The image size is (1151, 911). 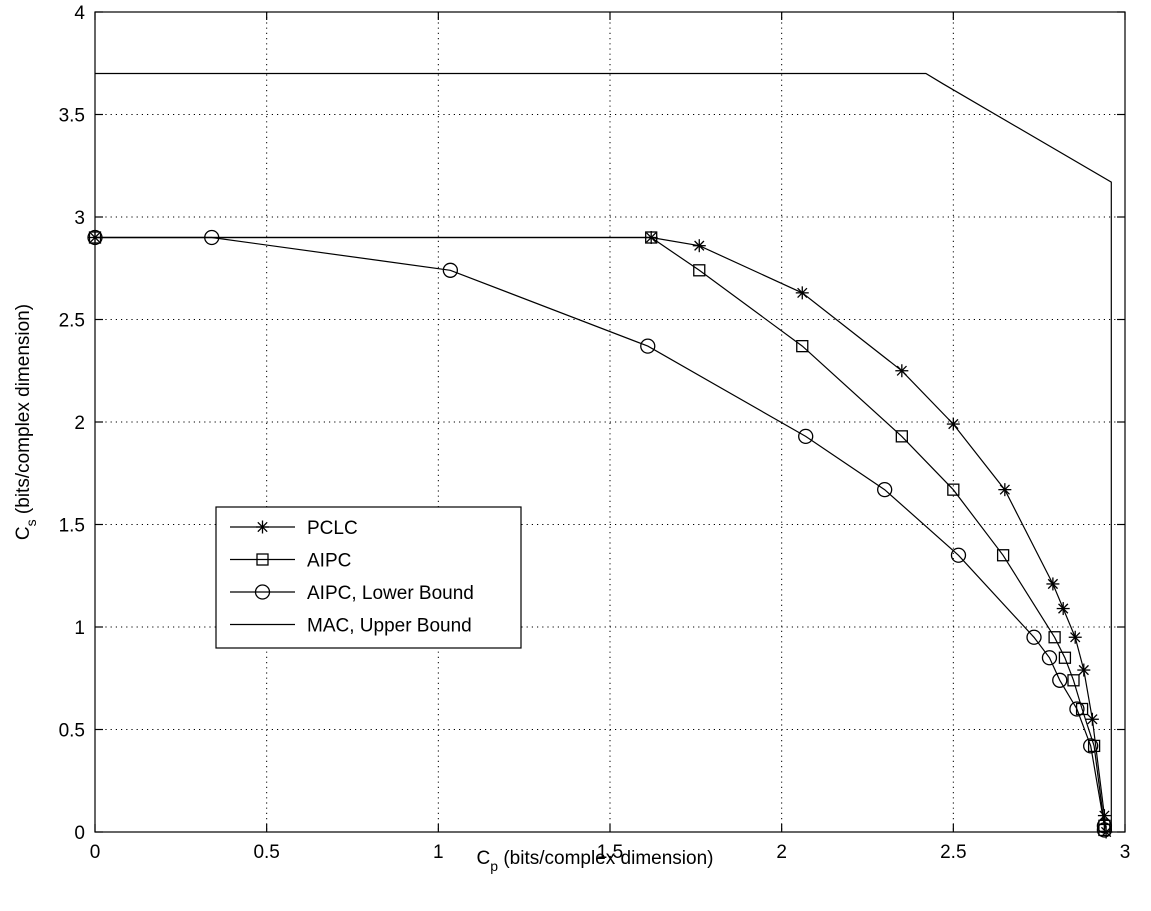 What do you see at coordinates (79, 833) in the screenshot?
I see `y-tick-label: 0` at bounding box center [79, 833].